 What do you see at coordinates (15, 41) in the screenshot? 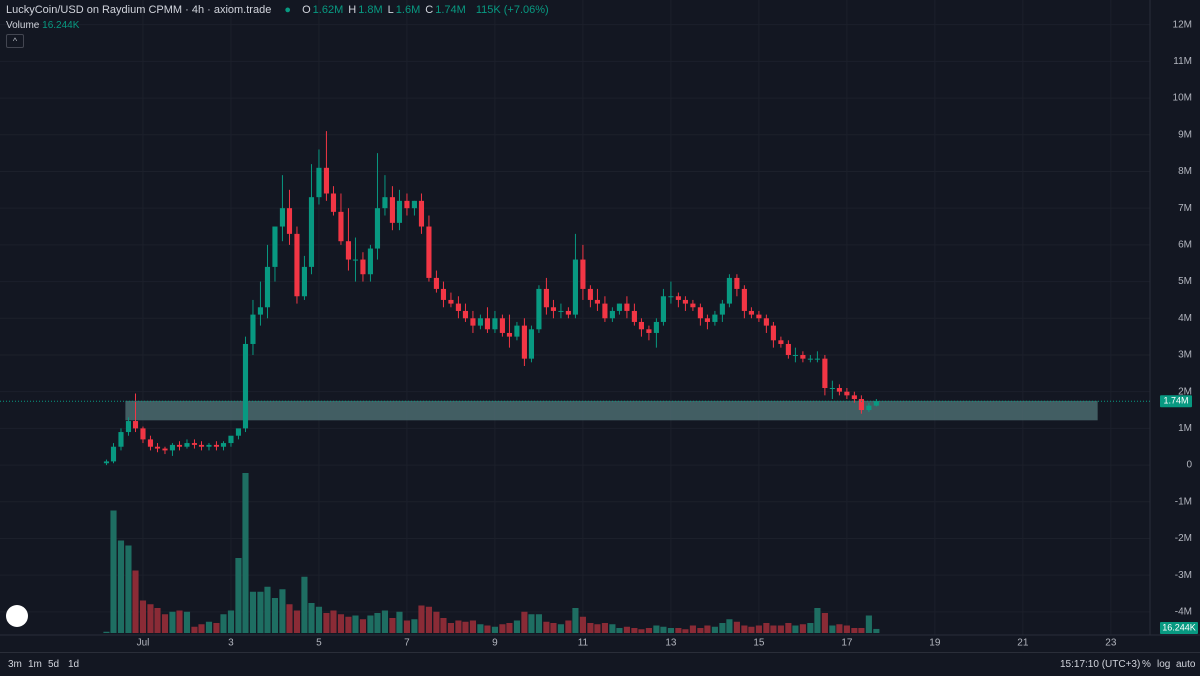
I see `collapse-button: ^` at bounding box center [15, 41].